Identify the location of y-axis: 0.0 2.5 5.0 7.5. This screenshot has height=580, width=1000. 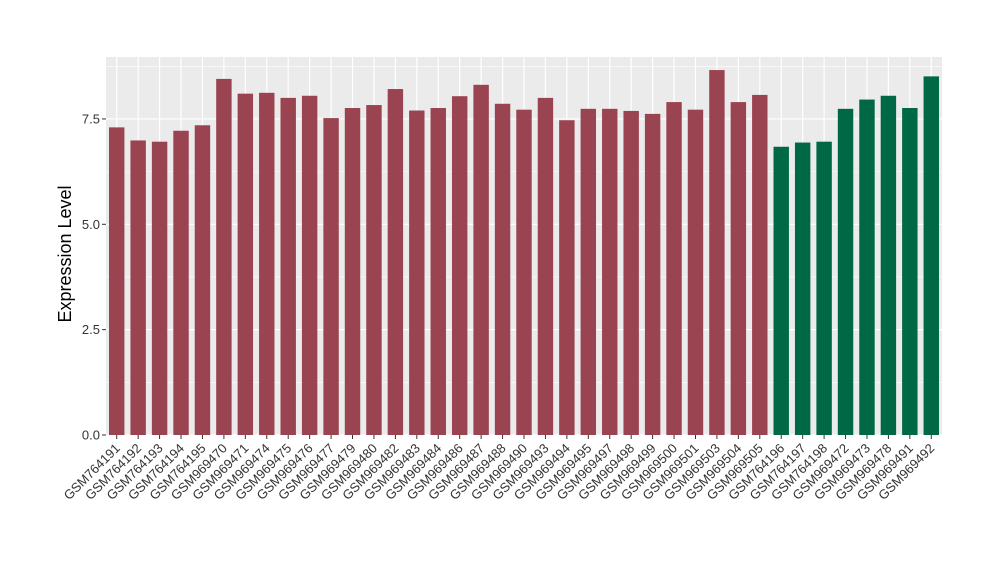
(94, 277).